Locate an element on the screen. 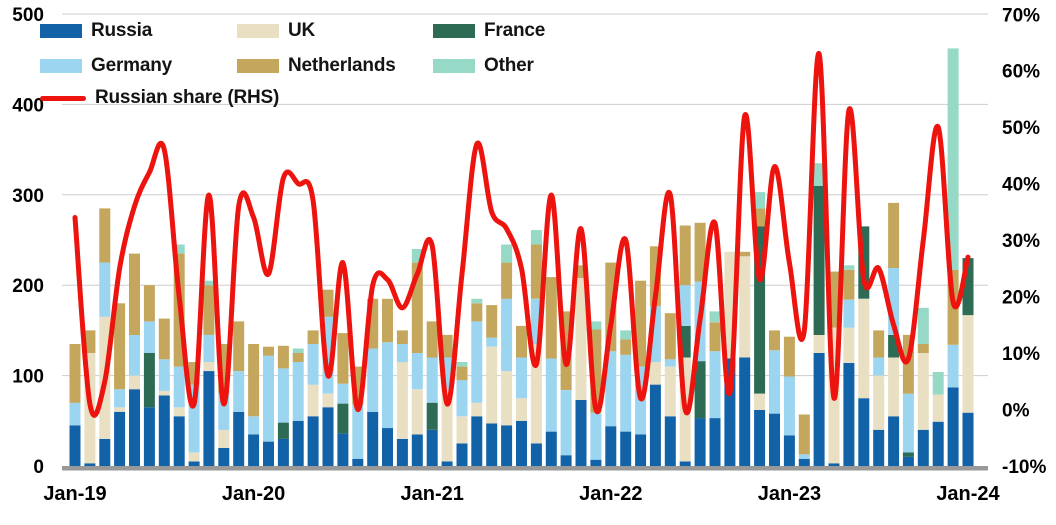 This screenshot has width=1056, height=525. right-axis-tick-label: 20% is located at coordinates (1021, 298).